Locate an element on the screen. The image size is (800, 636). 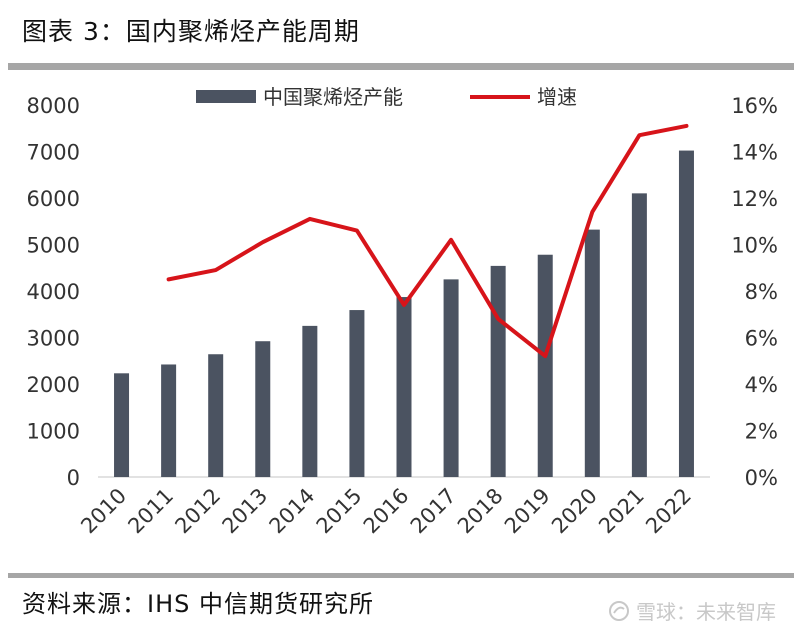
x-tick-label: 2017 is located at coordinates (433, 511).